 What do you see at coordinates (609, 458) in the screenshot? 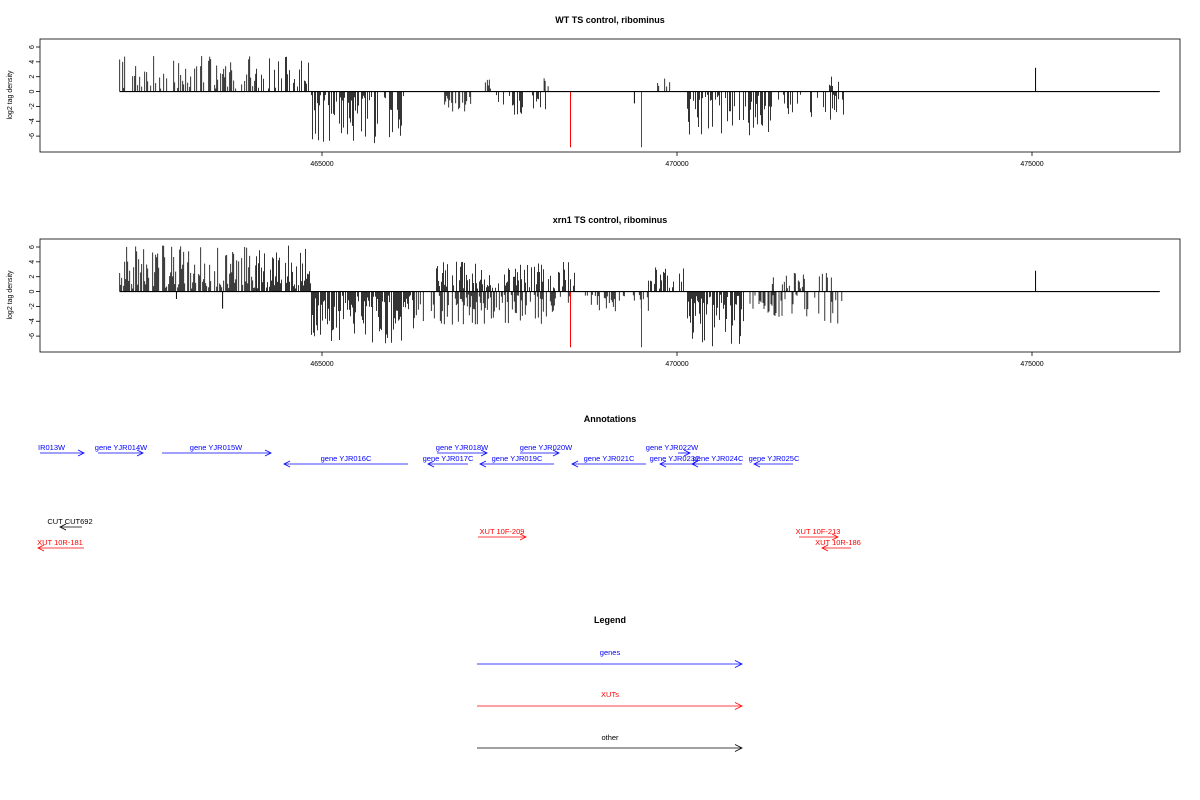
I see `annotation-label: gene YJR021C` at bounding box center [609, 458].